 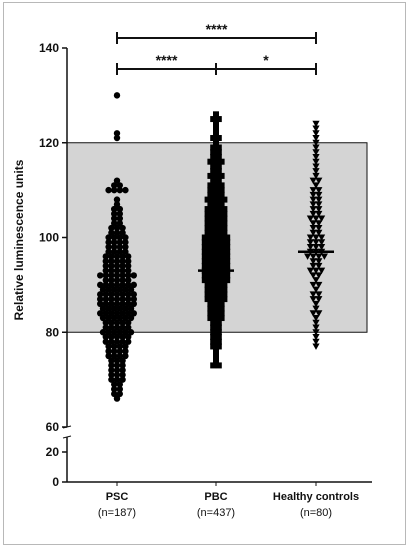 I want to click on category-label: Healthy controls, so click(x=316, y=497).